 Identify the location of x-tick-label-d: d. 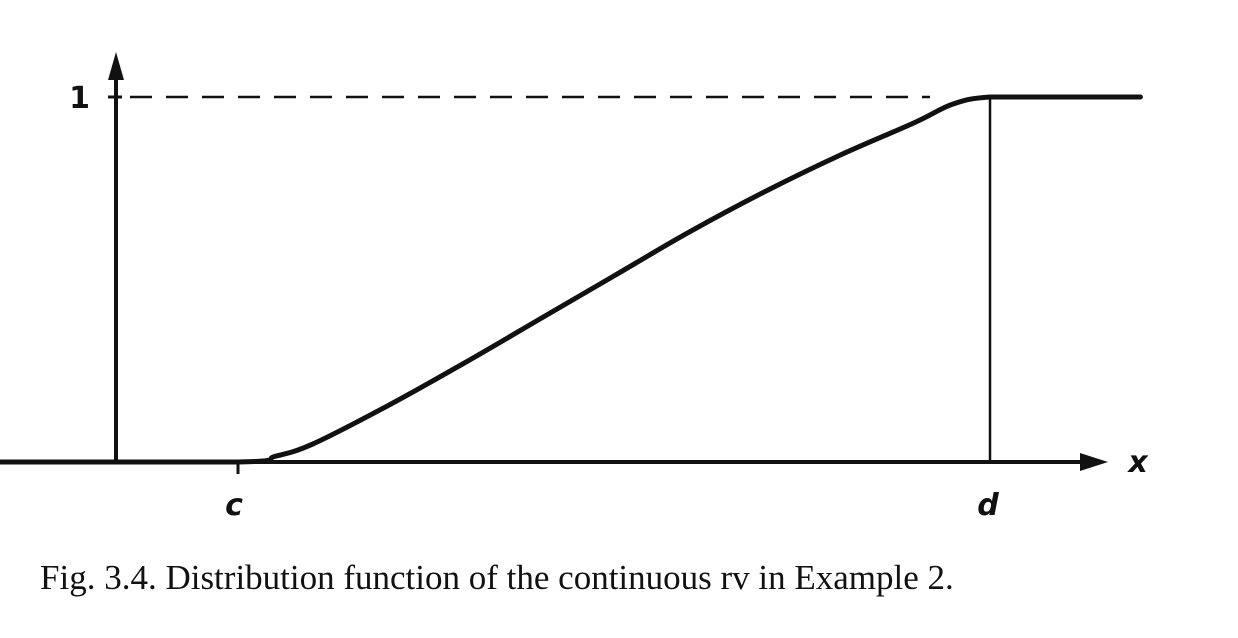
(988, 505).